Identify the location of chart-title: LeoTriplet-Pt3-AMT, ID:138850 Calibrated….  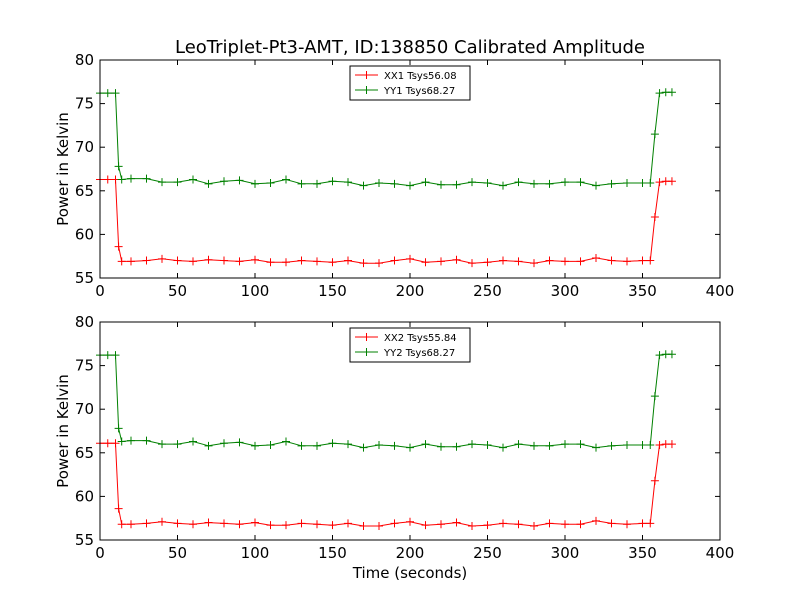
(410, 47).